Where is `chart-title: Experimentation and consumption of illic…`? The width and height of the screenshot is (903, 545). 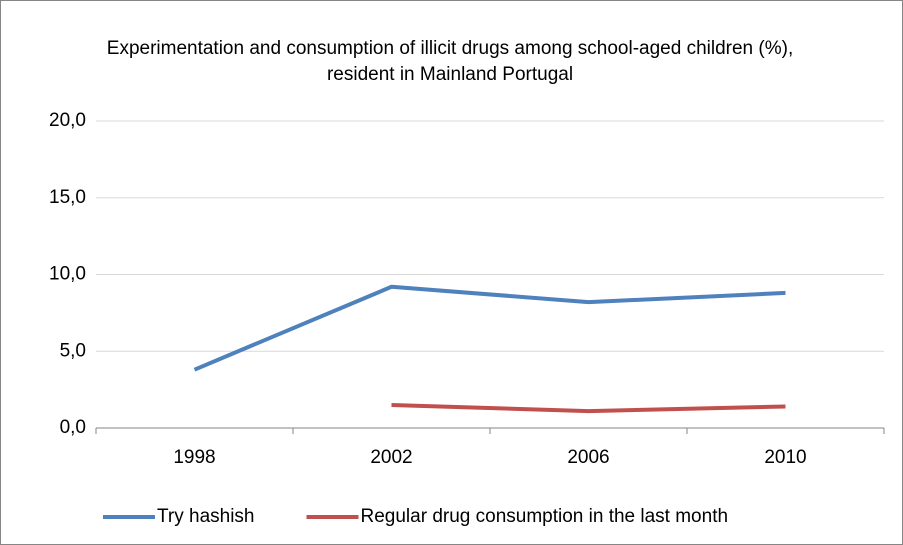 chart-title: Experimentation and consumption of illic… is located at coordinates (450, 61).